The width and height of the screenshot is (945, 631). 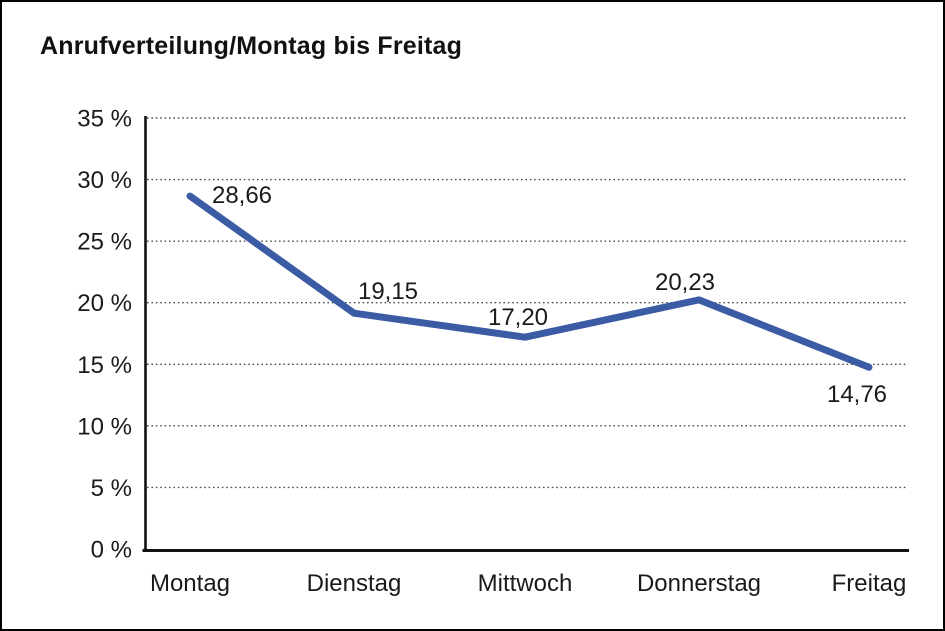 I want to click on data-point-label: 17,20, so click(x=518, y=317).